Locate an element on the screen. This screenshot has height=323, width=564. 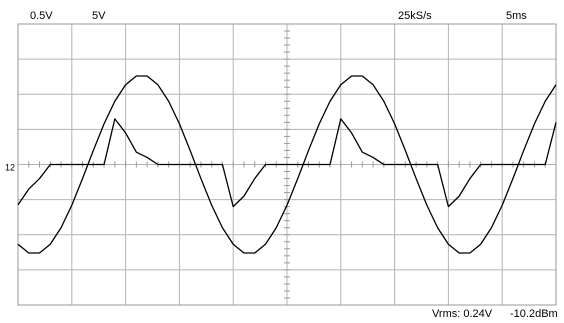
channel-b-scale: 5V is located at coordinates (99, 16).